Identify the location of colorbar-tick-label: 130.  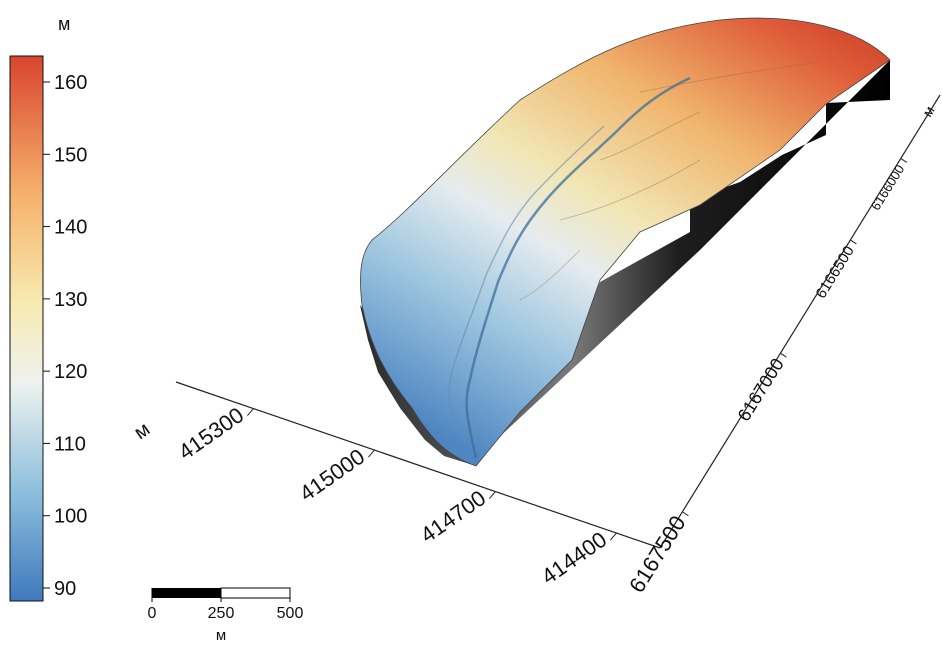
(70, 300).